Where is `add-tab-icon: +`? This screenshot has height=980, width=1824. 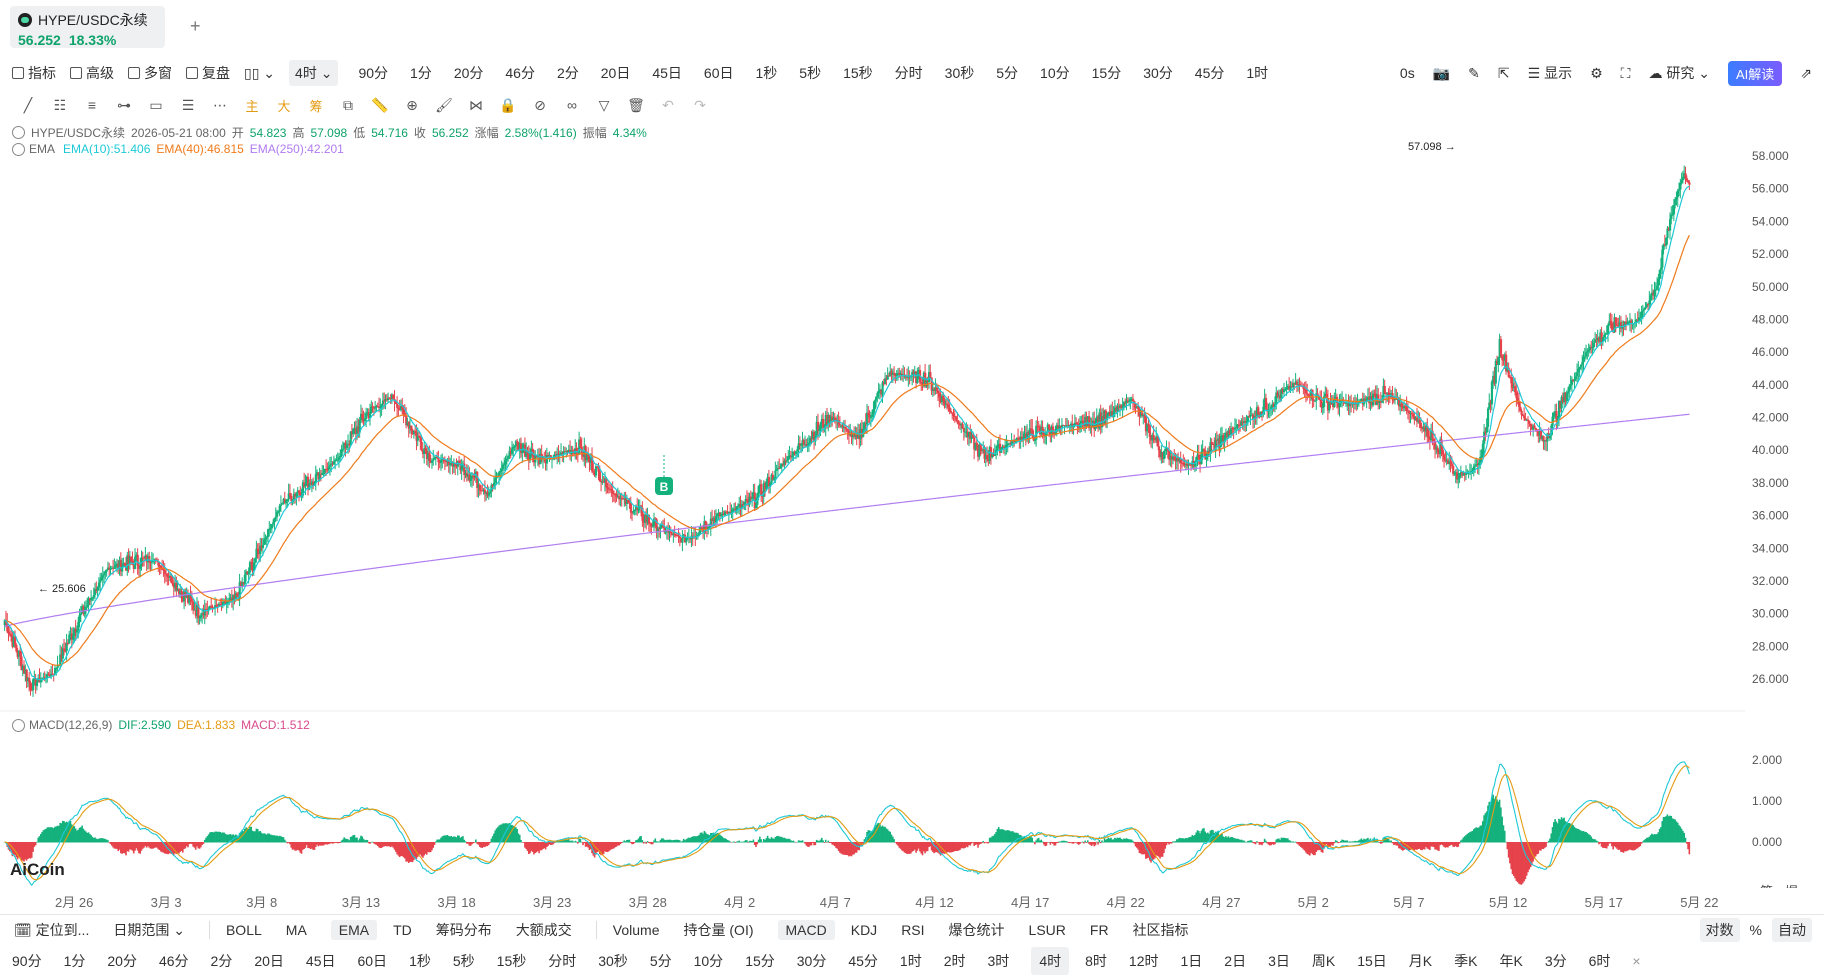 add-tab-icon: + is located at coordinates (195, 26).